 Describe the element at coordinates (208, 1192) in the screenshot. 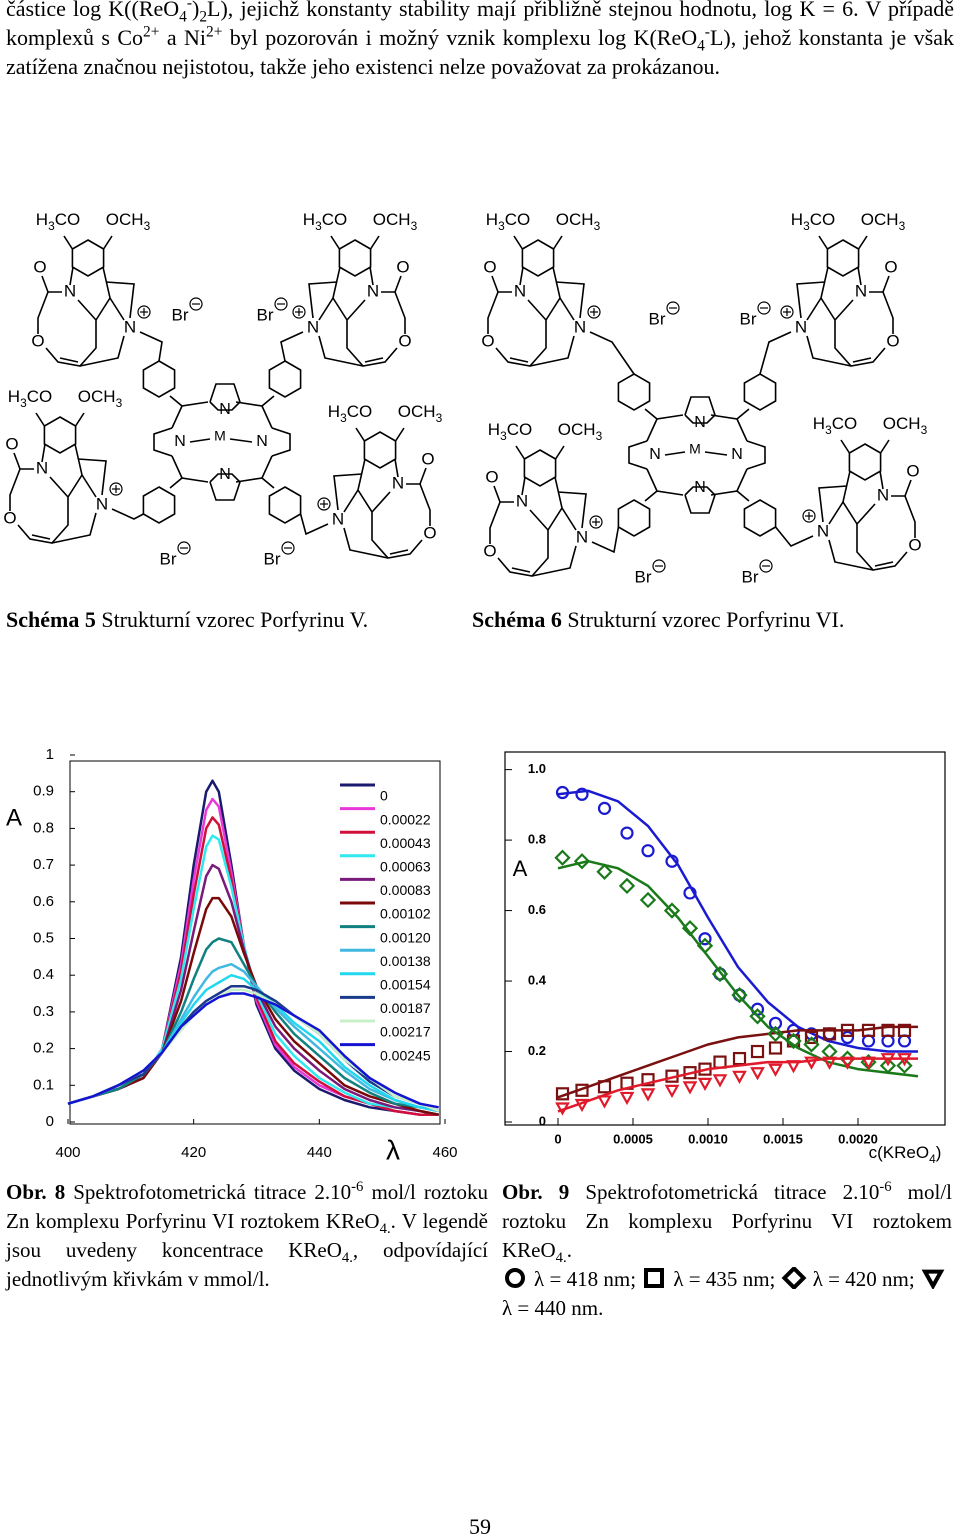

I see `text-run: Spektrofotometrická titrace 2.10` at that location.